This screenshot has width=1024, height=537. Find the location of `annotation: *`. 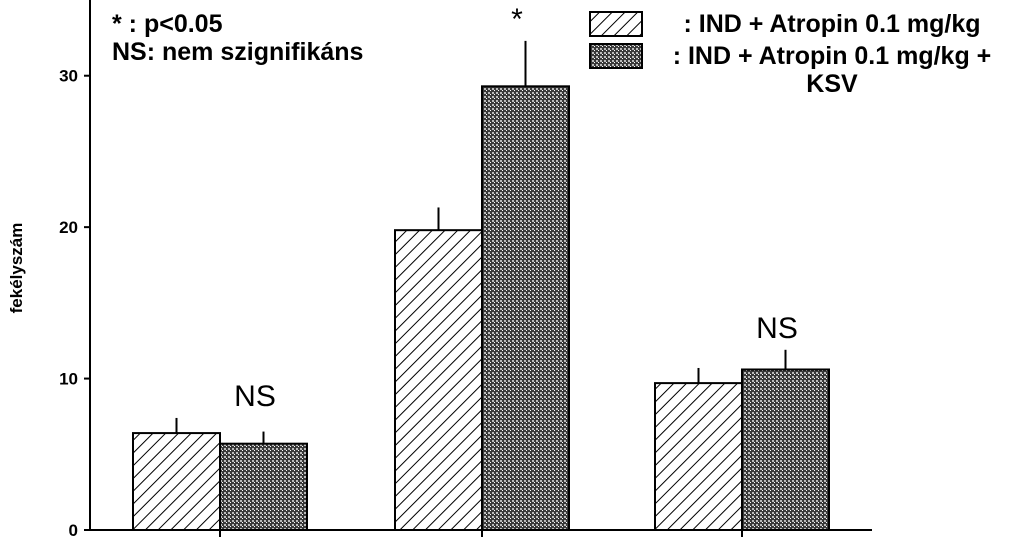

annotation: * is located at coordinates (517, 19).